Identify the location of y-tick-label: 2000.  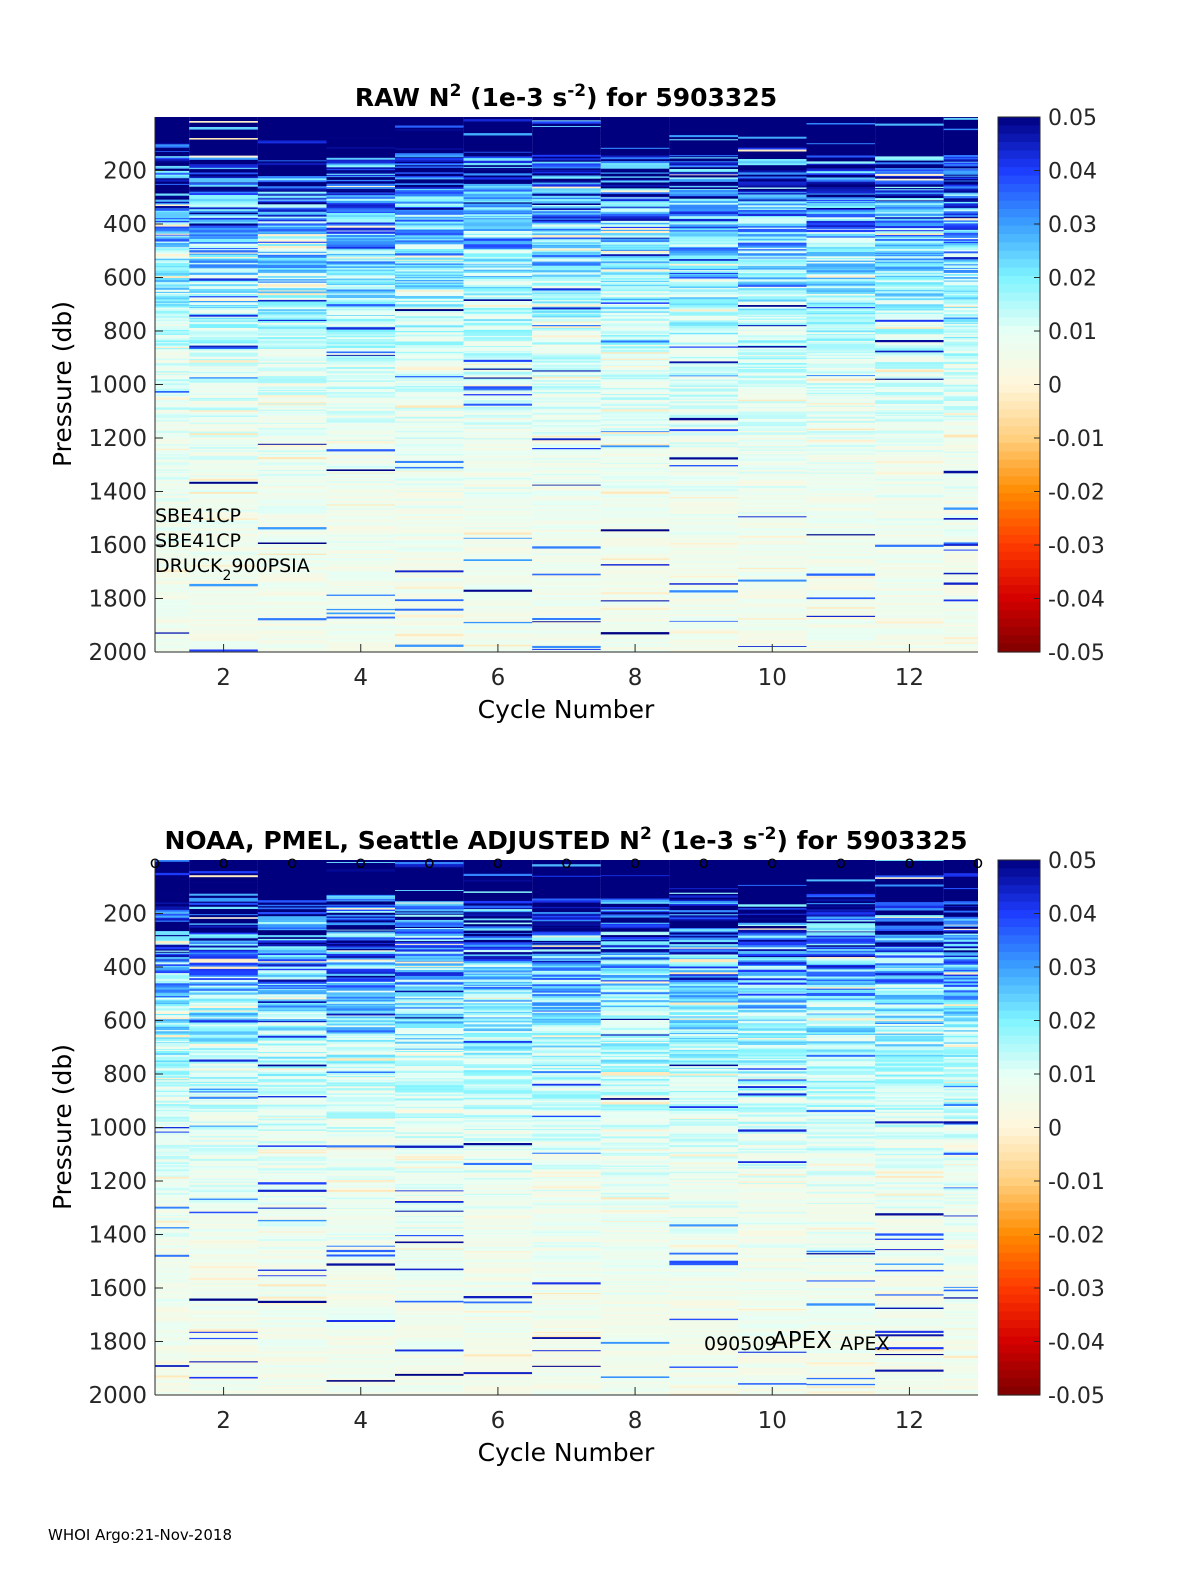
(117, 653).